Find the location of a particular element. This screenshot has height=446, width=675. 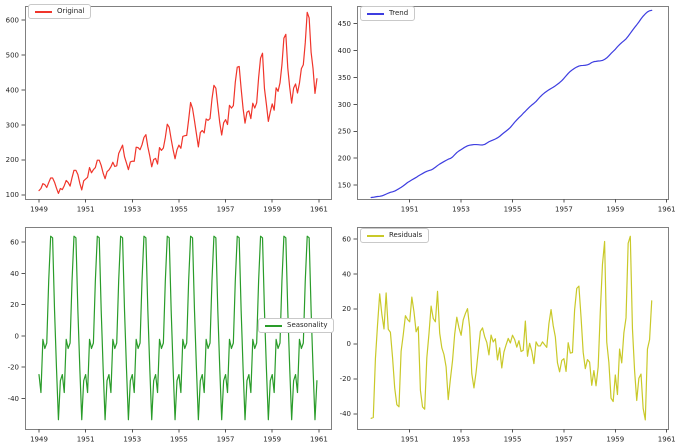

legend-original: Original is located at coordinates (60, 11).